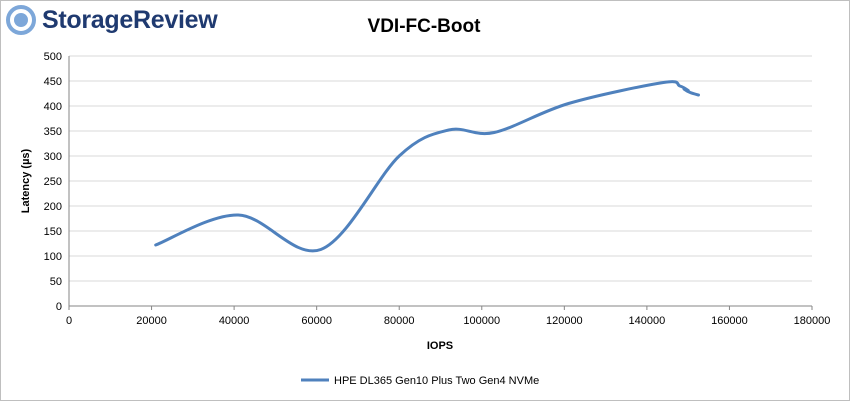 The image size is (850, 401). I want to click on y-tick-label: 450, so click(53, 82).